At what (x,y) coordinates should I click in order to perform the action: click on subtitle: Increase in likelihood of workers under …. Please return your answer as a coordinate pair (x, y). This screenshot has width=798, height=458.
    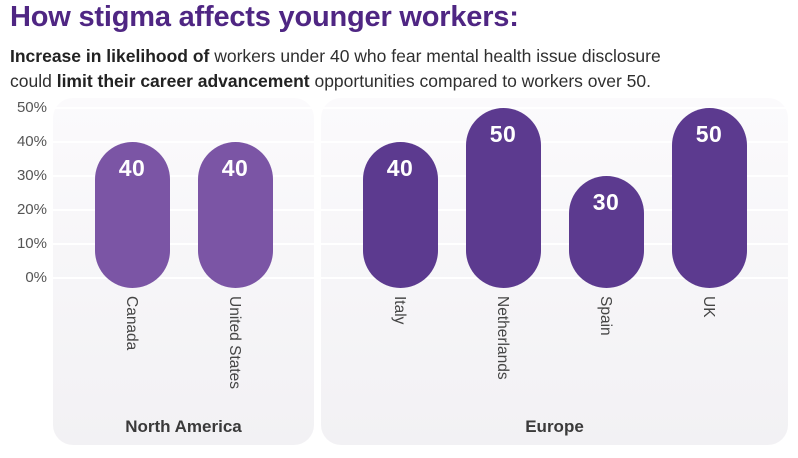
    Looking at the image, I should click on (335, 69).